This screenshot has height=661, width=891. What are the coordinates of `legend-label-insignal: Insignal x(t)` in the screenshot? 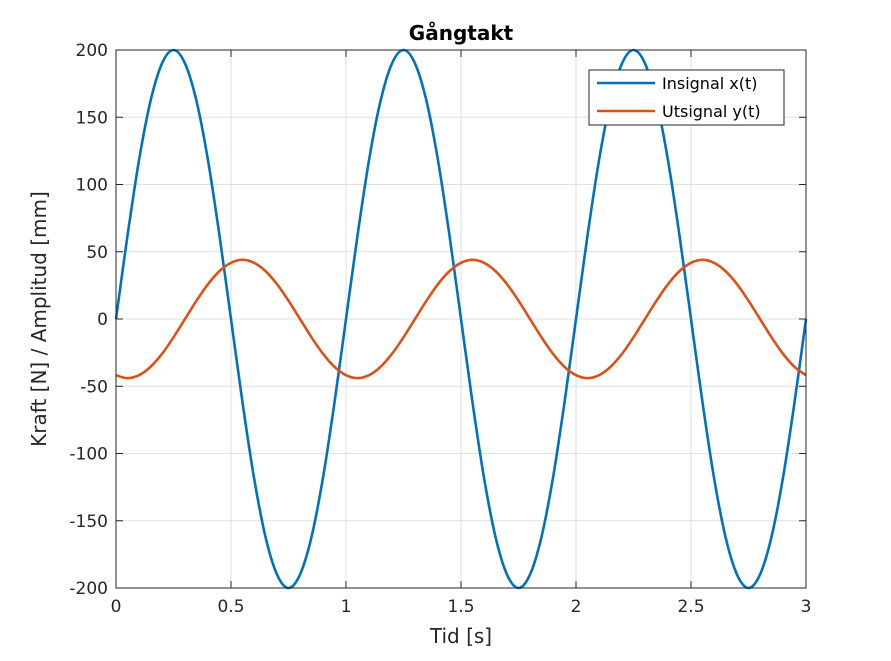 It's located at (710, 83).